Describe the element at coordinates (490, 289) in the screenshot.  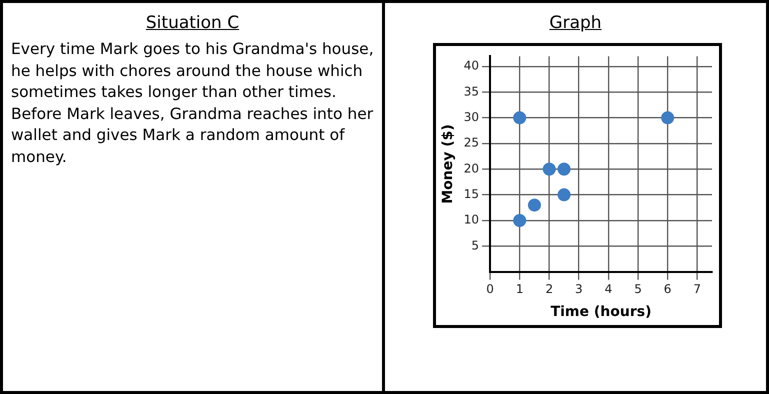
I see `x-tick-label: 0` at that location.